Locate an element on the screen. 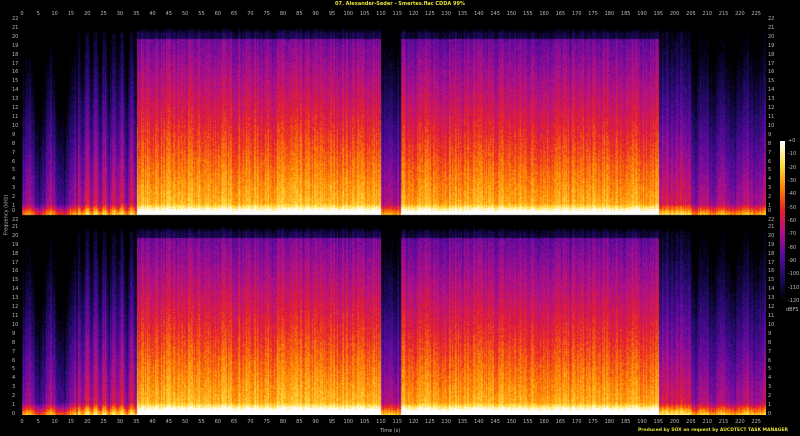 The height and width of the screenshot is (436, 800). y-tick-left: 9 is located at coordinates (14, 134).